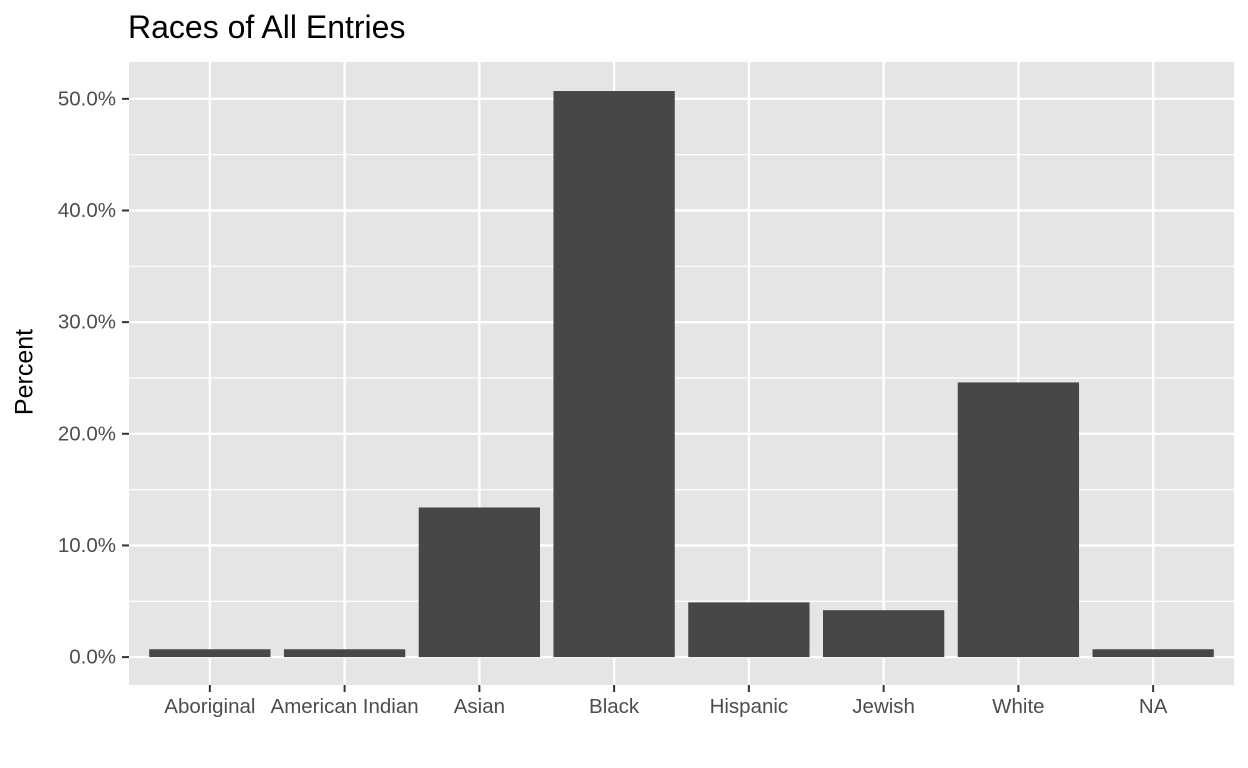 The height and width of the screenshot is (768, 1248). What do you see at coordinates (1153, 653) in the screenshot?
I see `bar-na` at bounding box center [1153, 653].